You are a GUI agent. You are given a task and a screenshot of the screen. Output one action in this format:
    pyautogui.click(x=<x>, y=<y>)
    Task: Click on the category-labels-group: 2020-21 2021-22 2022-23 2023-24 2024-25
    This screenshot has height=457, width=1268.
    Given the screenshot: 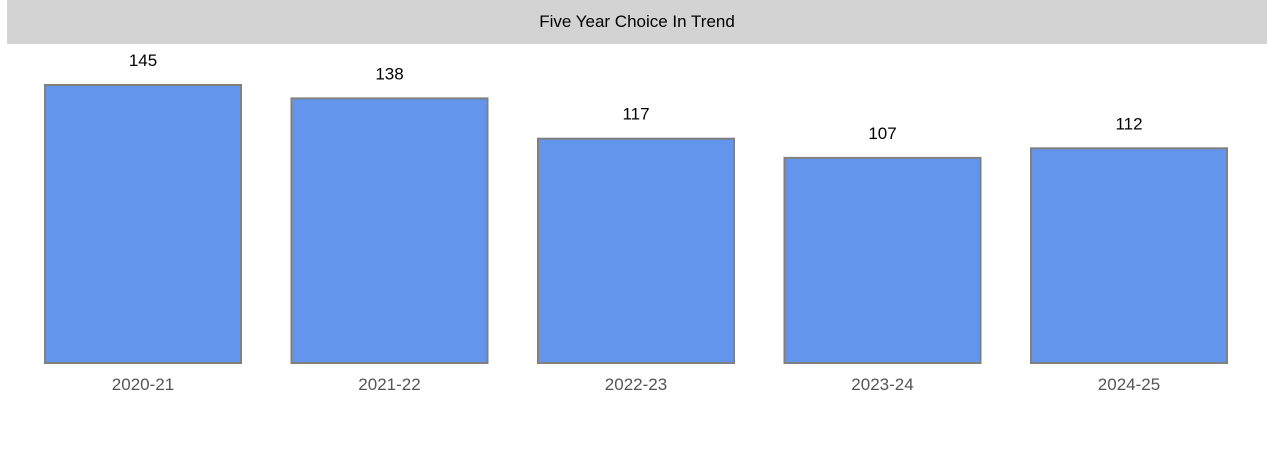 What is the action you would take?
    pyautogui.click(x=636, y=384)
    